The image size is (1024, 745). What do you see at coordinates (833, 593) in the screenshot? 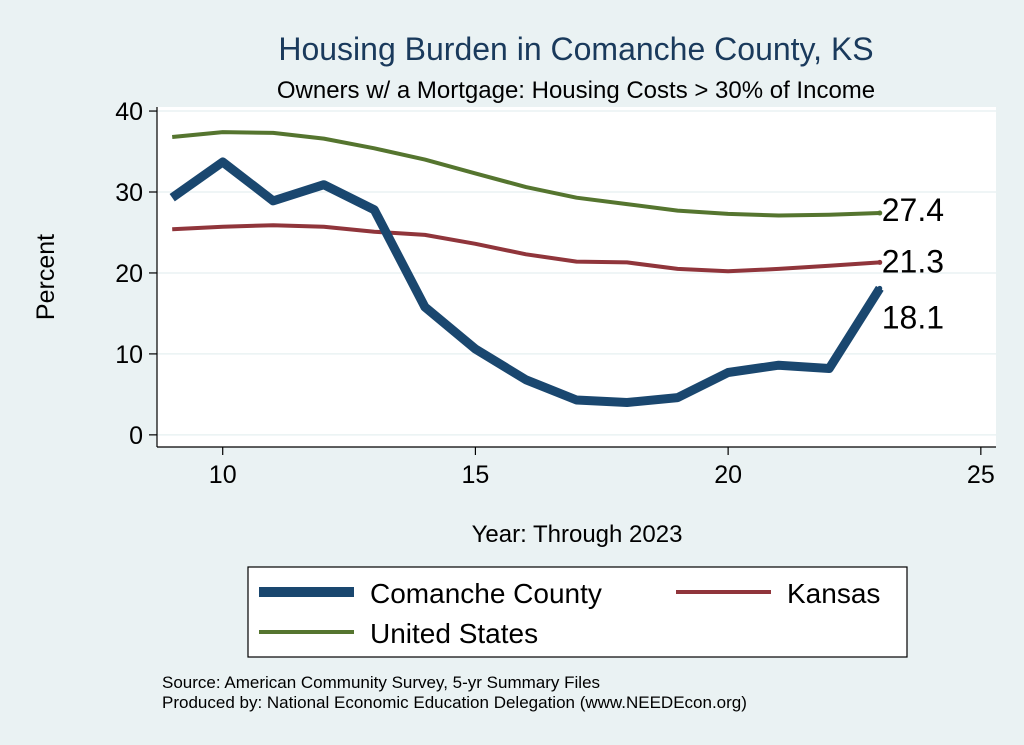
I see `legend-label-kansas: Kansas` at bounding box center [833, 593].